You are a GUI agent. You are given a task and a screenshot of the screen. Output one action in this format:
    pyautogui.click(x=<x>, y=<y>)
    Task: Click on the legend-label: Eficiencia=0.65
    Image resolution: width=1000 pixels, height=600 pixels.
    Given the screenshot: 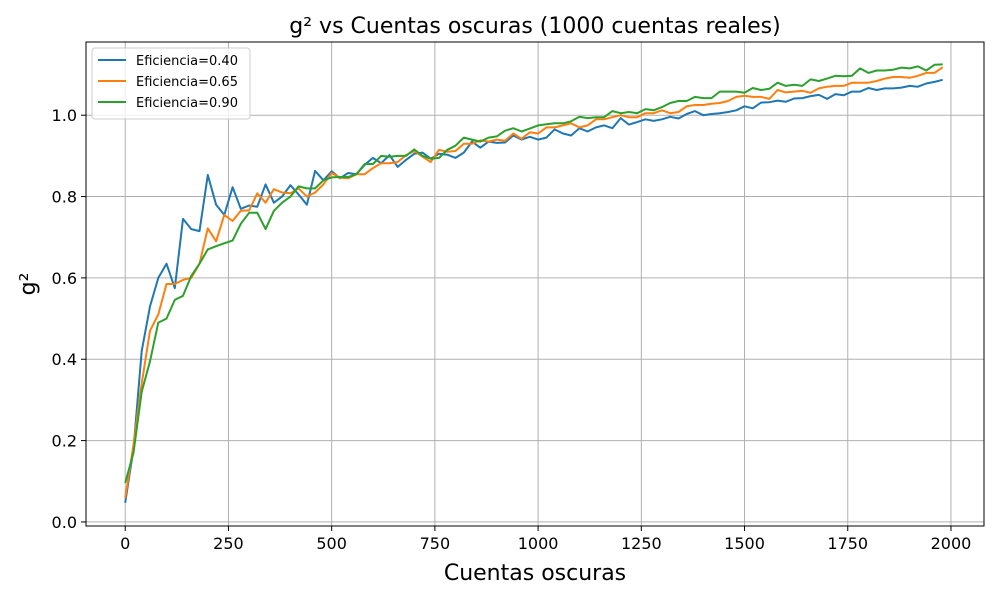 What is the action you would take?
    pyautogui.click(x=187, y=82)
    